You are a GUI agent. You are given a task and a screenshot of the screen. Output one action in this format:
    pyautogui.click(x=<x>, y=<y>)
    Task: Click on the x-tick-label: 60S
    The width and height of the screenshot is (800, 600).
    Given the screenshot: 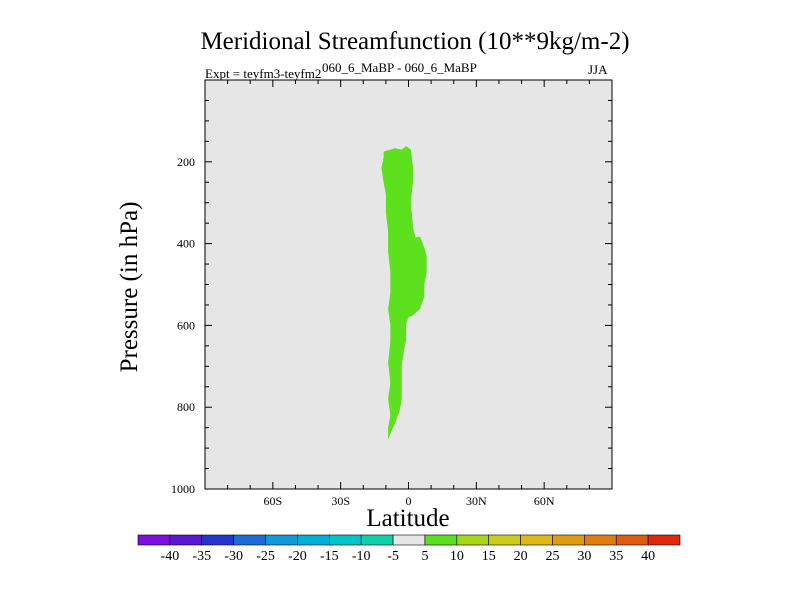 What is the action you would take?
    pyautogui.click(x=272, y=501)
    